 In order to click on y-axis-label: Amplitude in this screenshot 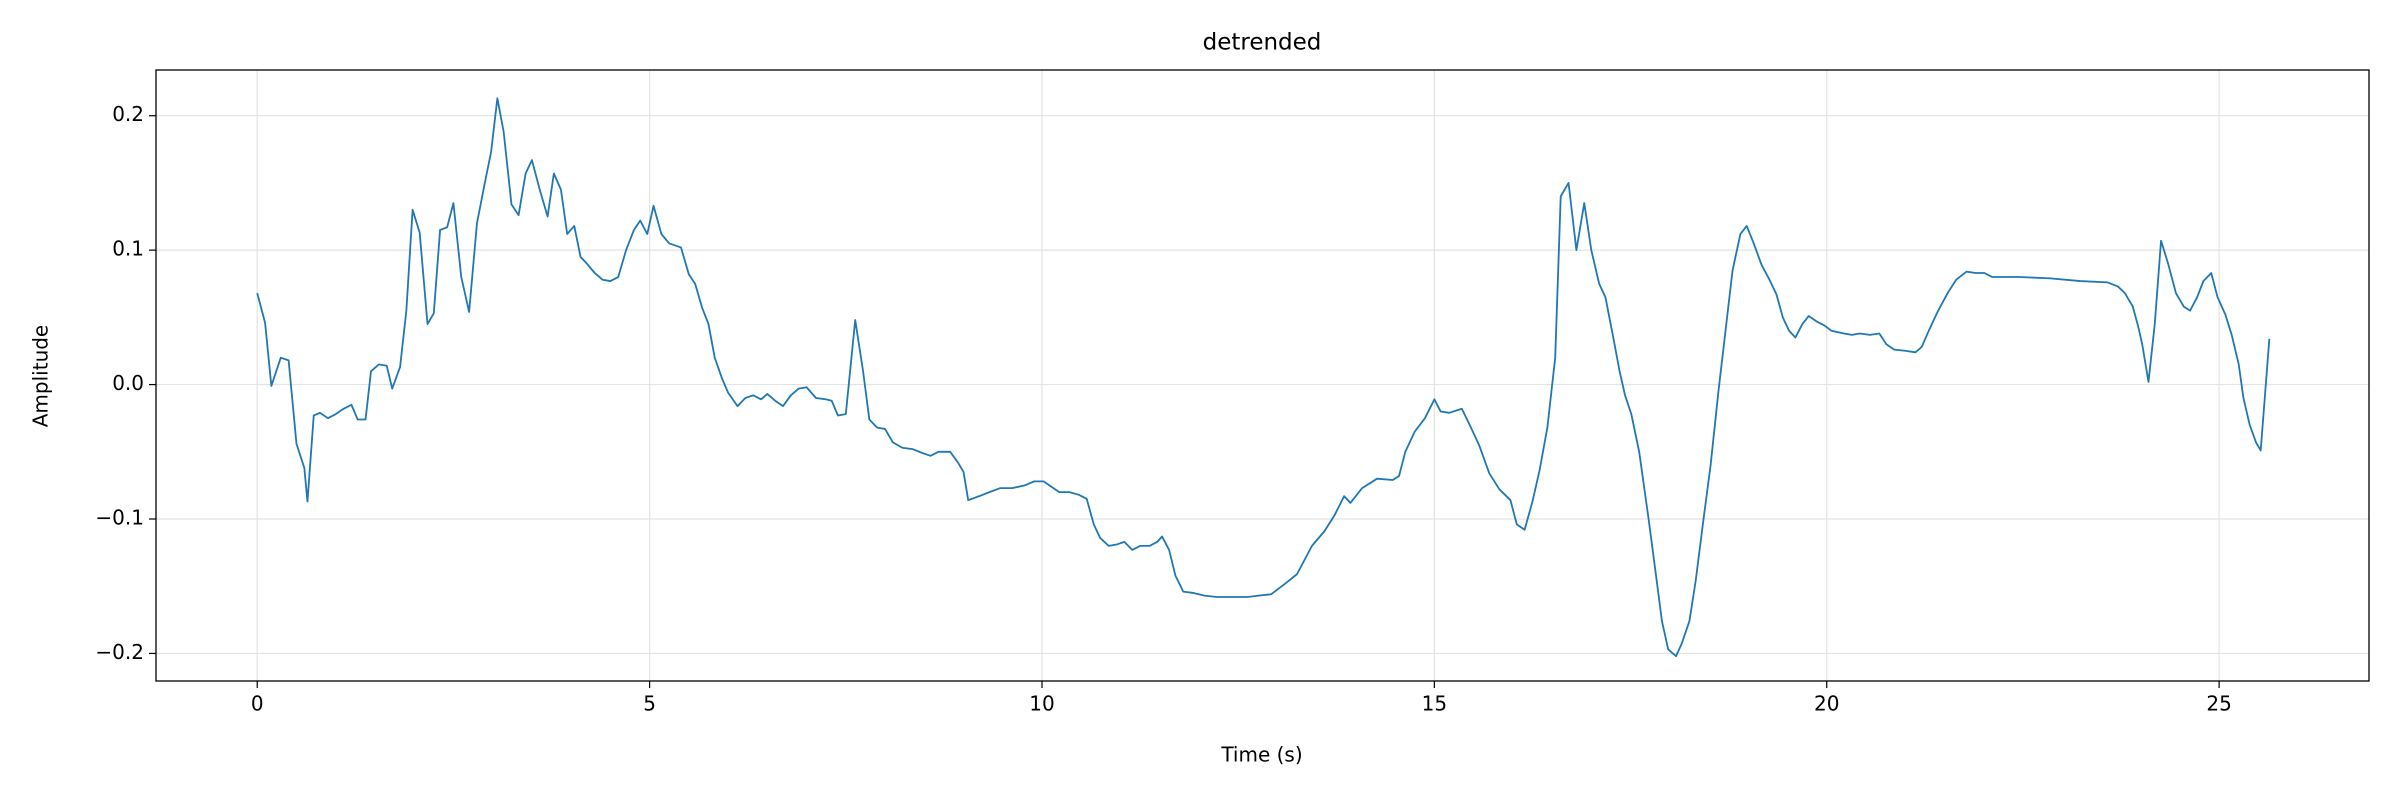, I will do `click(41, 376)`.